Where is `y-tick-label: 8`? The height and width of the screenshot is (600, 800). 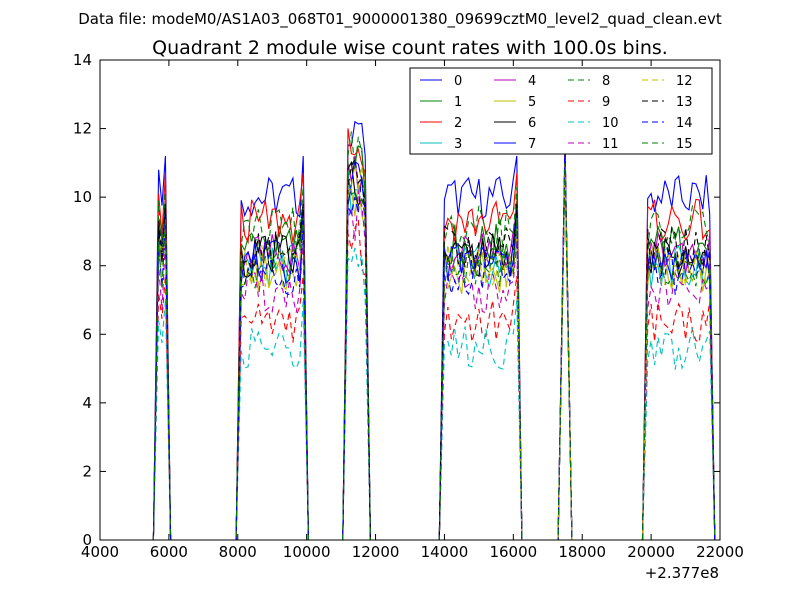 y-tick-label: 8 is located at coordinates (87, 266).